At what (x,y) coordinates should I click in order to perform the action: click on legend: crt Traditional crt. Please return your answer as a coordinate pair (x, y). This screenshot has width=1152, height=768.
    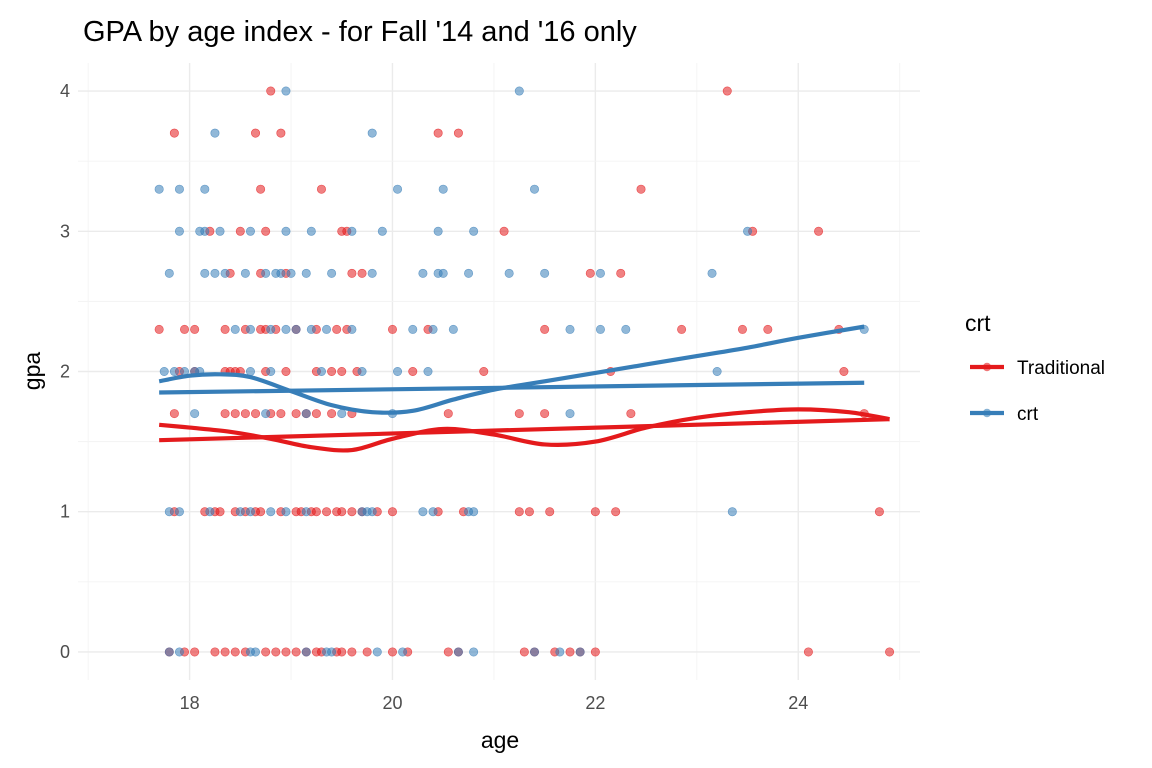
    Looking at the image, I should click on (1035, 367).